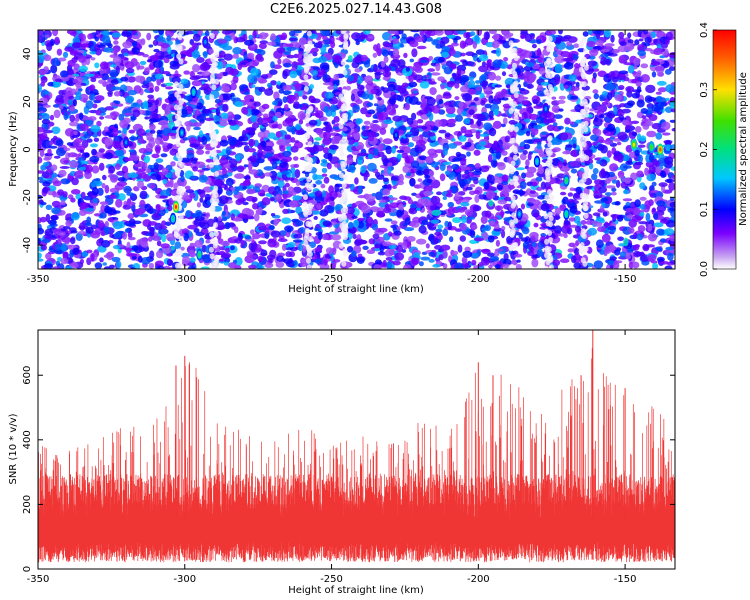  What do you see at coordinates (27, 504) in the screenshot?
I see `y-tick-label: 200` at bounding box center [27, 504].